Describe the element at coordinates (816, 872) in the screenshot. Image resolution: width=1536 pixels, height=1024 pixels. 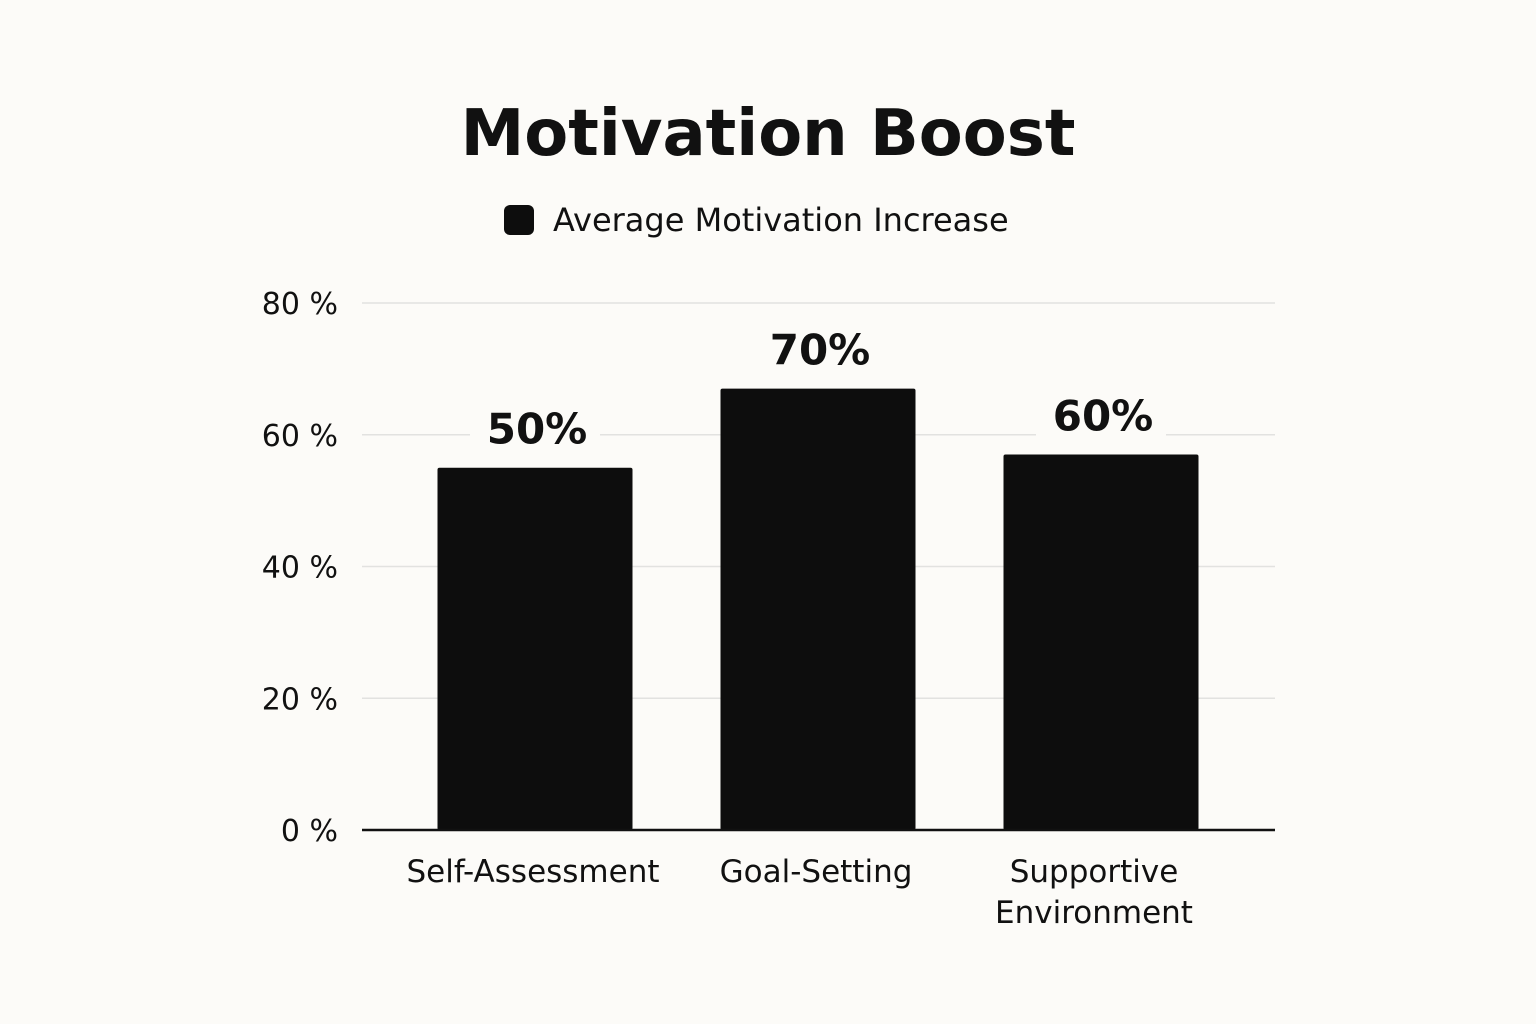
I see `x-tick-label: Goal-Setting` at that location.